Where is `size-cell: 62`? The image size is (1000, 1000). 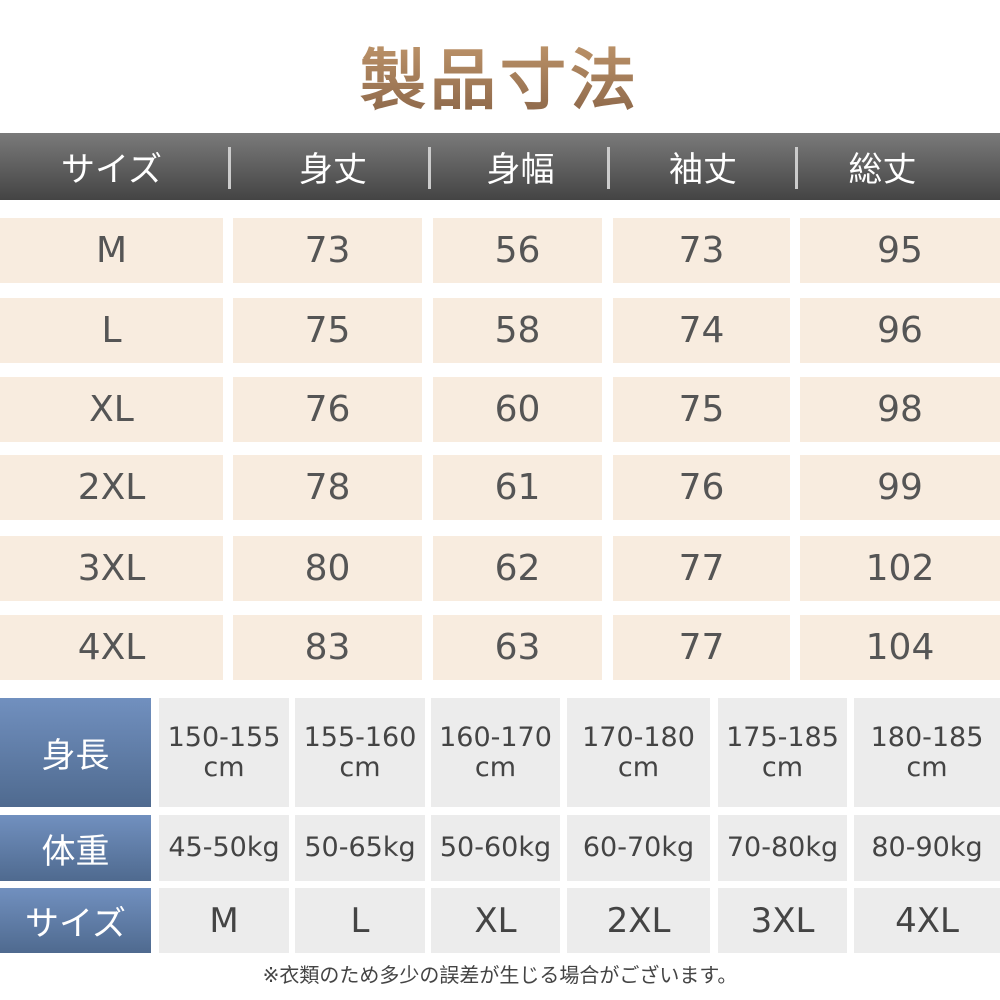 size-cell: 62 is located at coordinates (517, 568).